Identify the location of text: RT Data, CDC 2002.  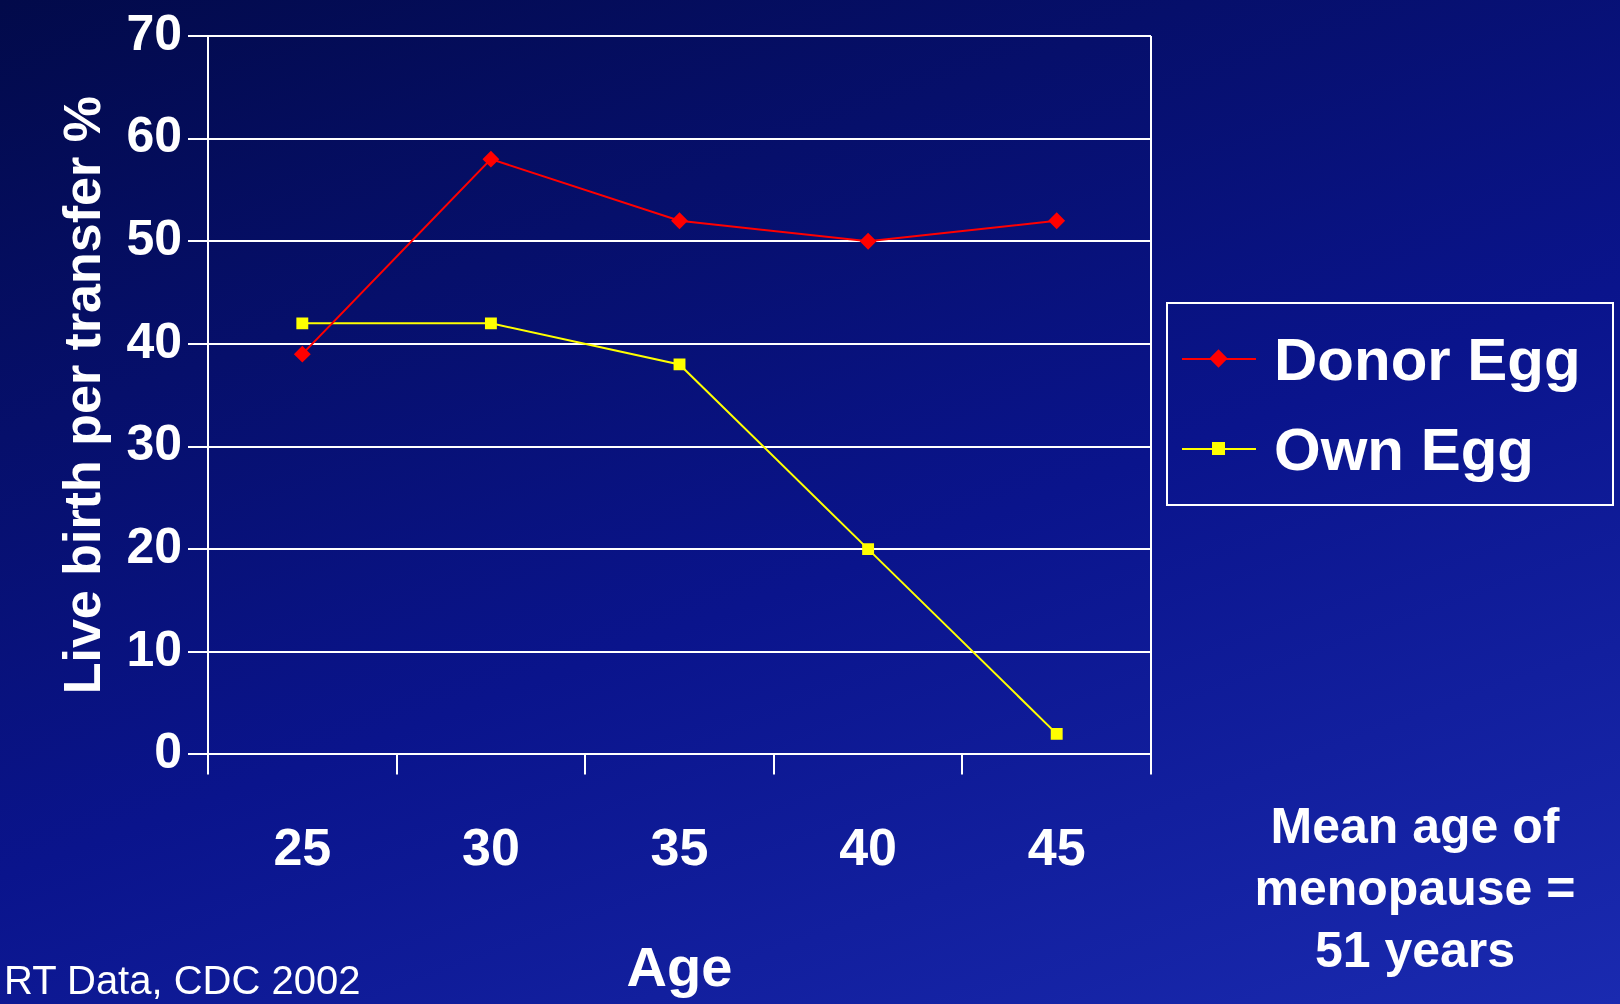
(182, 980).